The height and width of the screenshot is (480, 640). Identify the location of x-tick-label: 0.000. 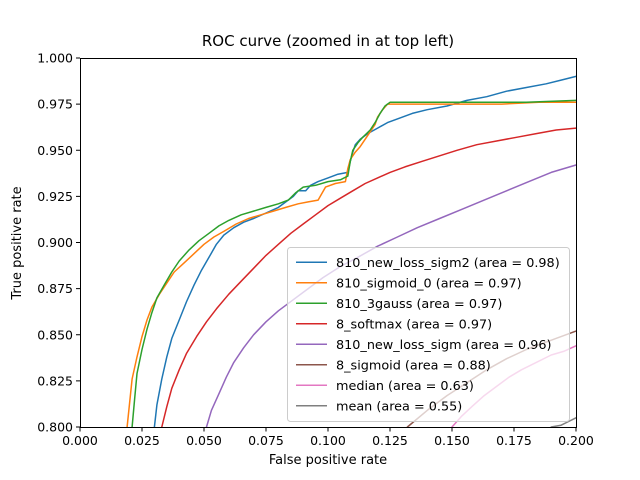
(80, 440).